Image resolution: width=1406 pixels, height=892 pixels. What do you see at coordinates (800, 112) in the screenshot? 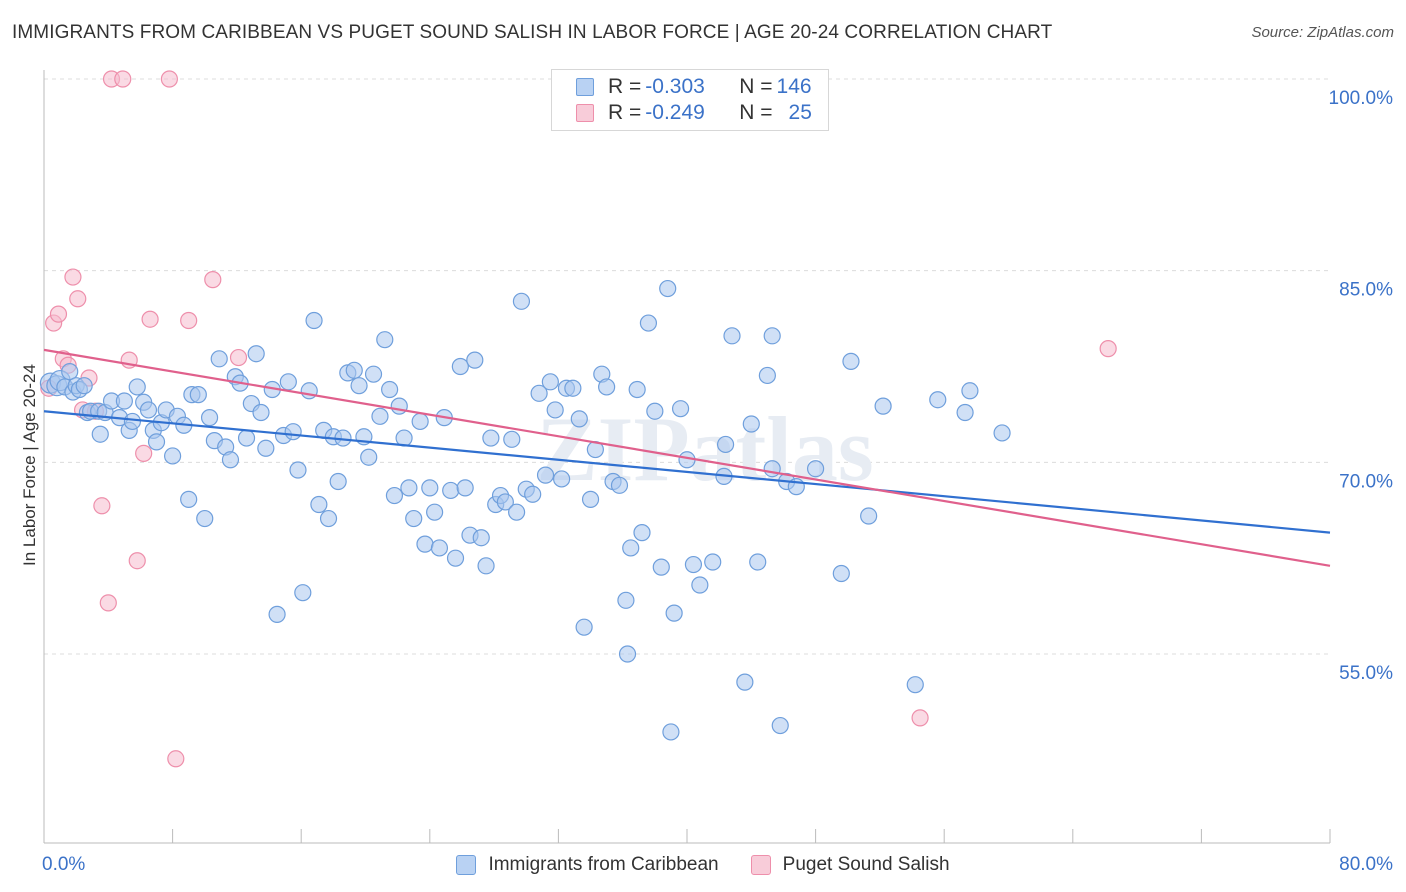
I see `legend-n-value: 25` at bounding box center [800, 112].